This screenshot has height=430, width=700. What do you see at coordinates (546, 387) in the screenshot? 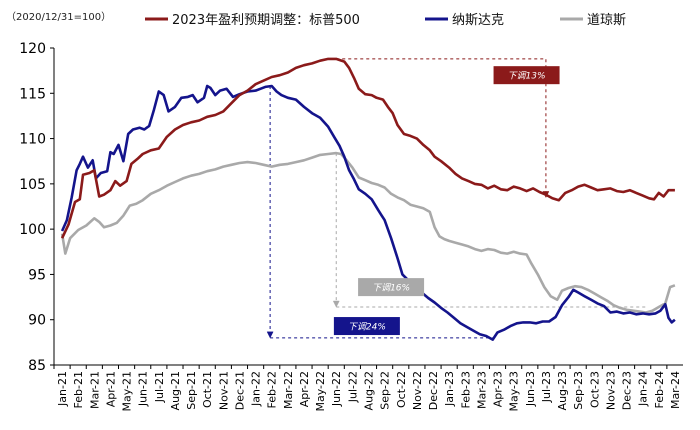
I see `x-tick-label: Jul-23` at bounding box center [546, 387].